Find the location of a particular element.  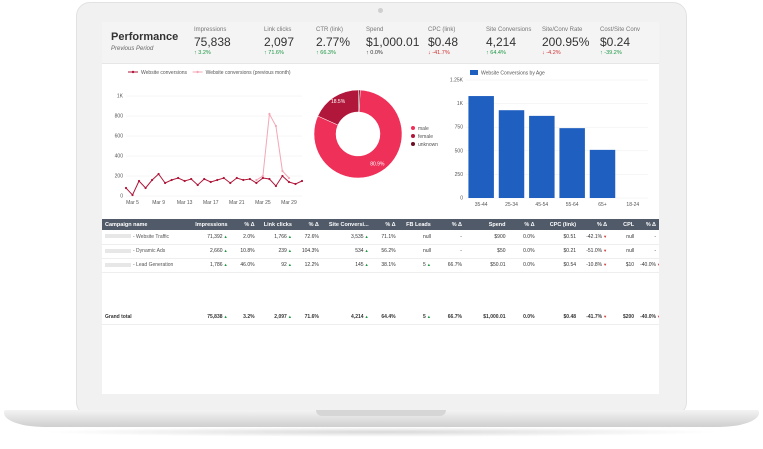

table-cell: $50 is located at coordinates (486, 251).